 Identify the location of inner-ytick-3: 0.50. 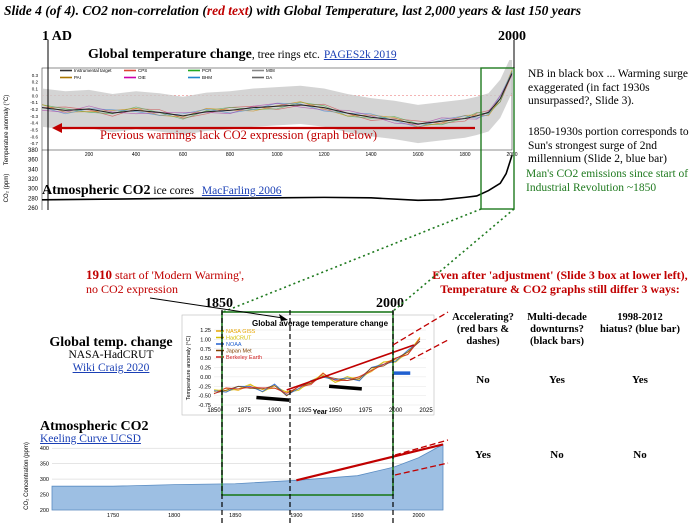
(205, 359).